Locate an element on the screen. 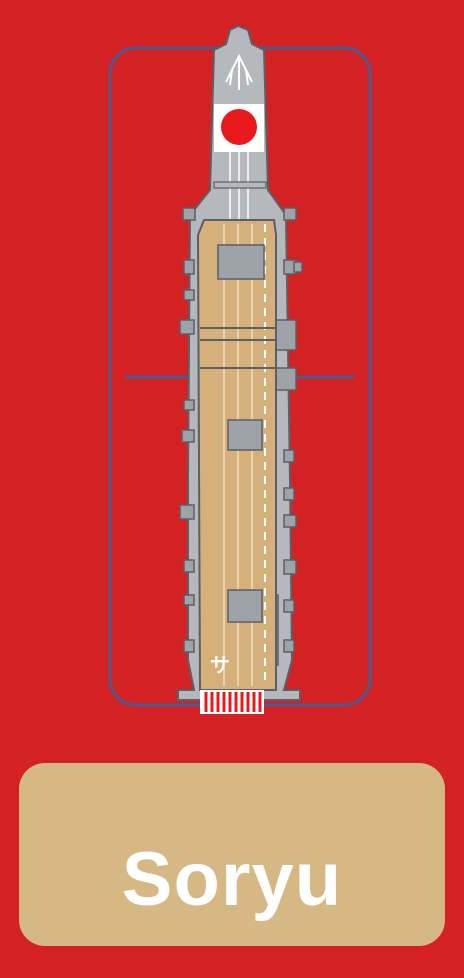 The height and width of the screenshot is (978, 464). ship-name: Soryu is located at coordinates (232, 879).